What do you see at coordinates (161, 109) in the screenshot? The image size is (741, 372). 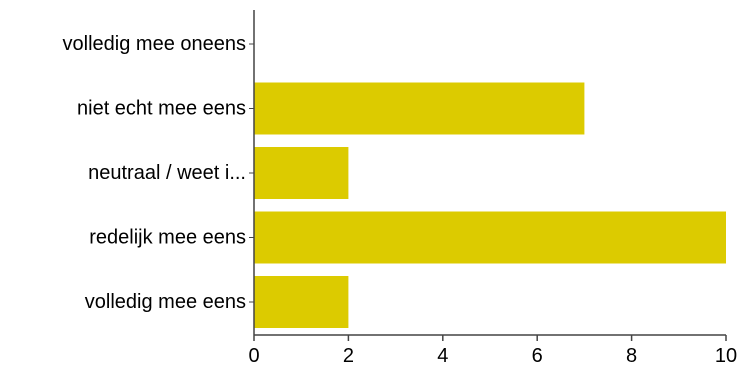 I see `category-label: niet echt mee eens` at bounding box center [161, 109].